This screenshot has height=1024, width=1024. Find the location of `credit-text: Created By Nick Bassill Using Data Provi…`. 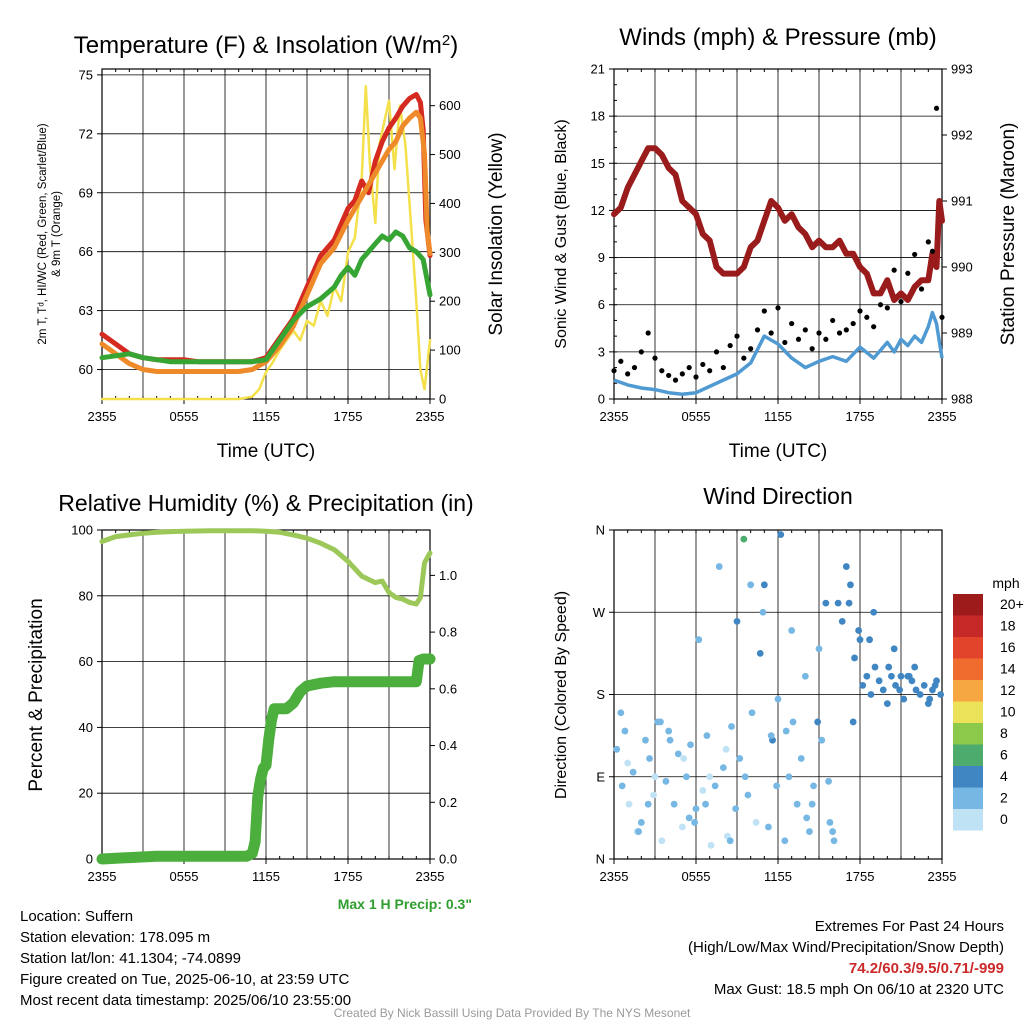

credit-text: Created By Nick Bassill Using Data Provi… is located at coordinates (512, 1013).